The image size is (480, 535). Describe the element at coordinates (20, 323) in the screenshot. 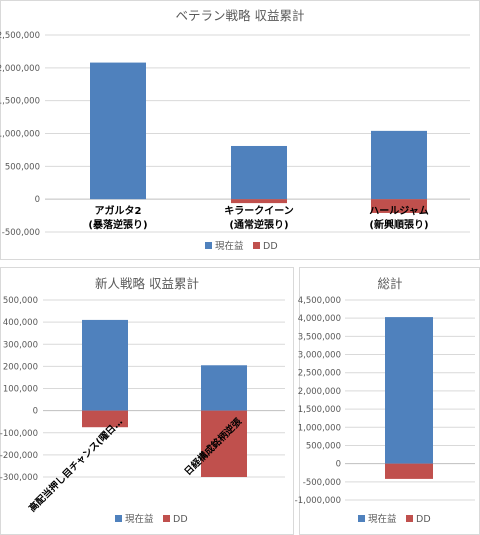

I see `y-tick-label: 400,000` at that location.